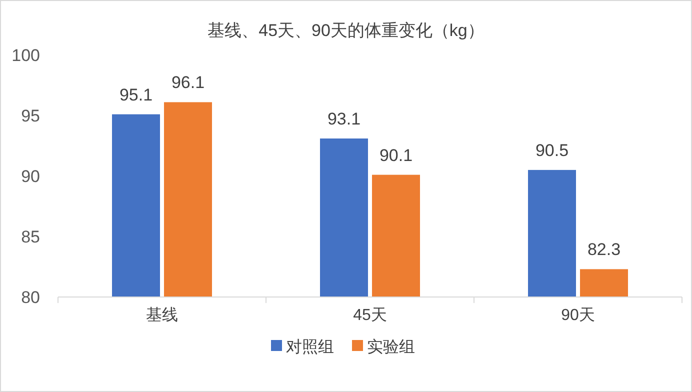 This screenshot has height=392, width=692. Describe the element at coordinates (552, 150) in the screenshot. I see `data-label: 90.5` at that location.